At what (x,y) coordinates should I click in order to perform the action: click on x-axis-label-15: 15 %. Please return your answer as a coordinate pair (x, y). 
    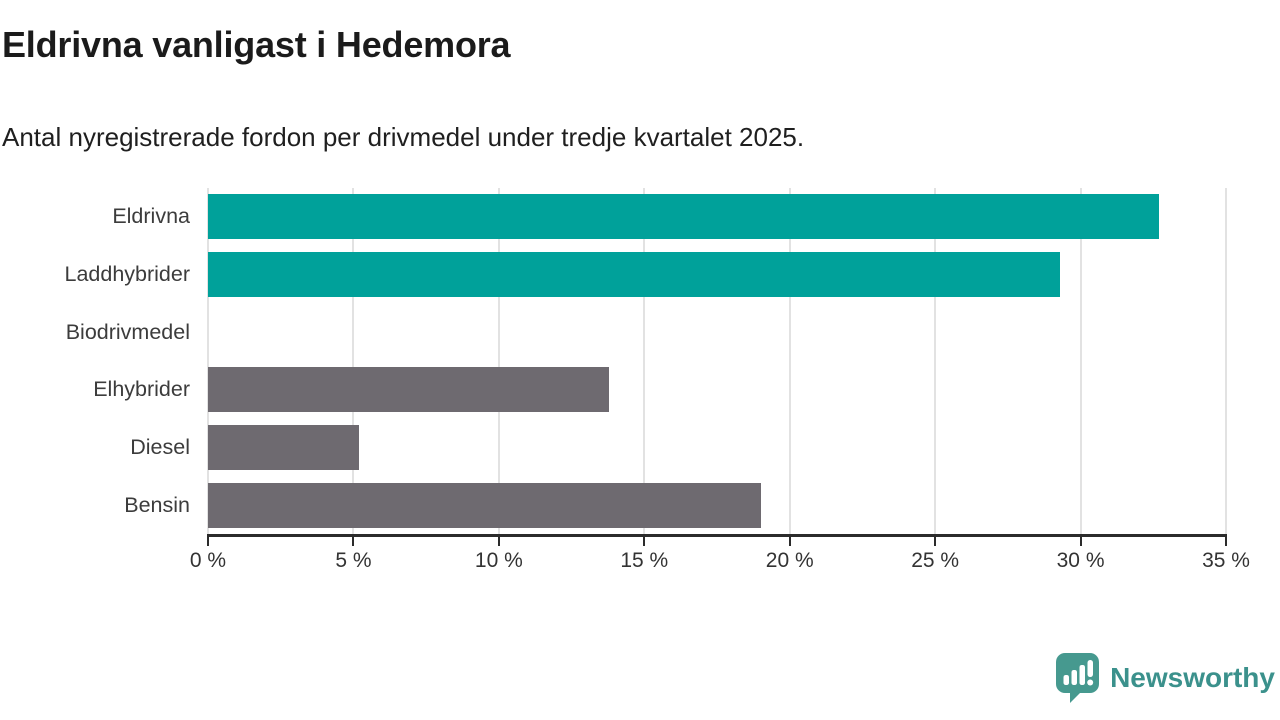
    Looking at the image, I should click on (644, 560).